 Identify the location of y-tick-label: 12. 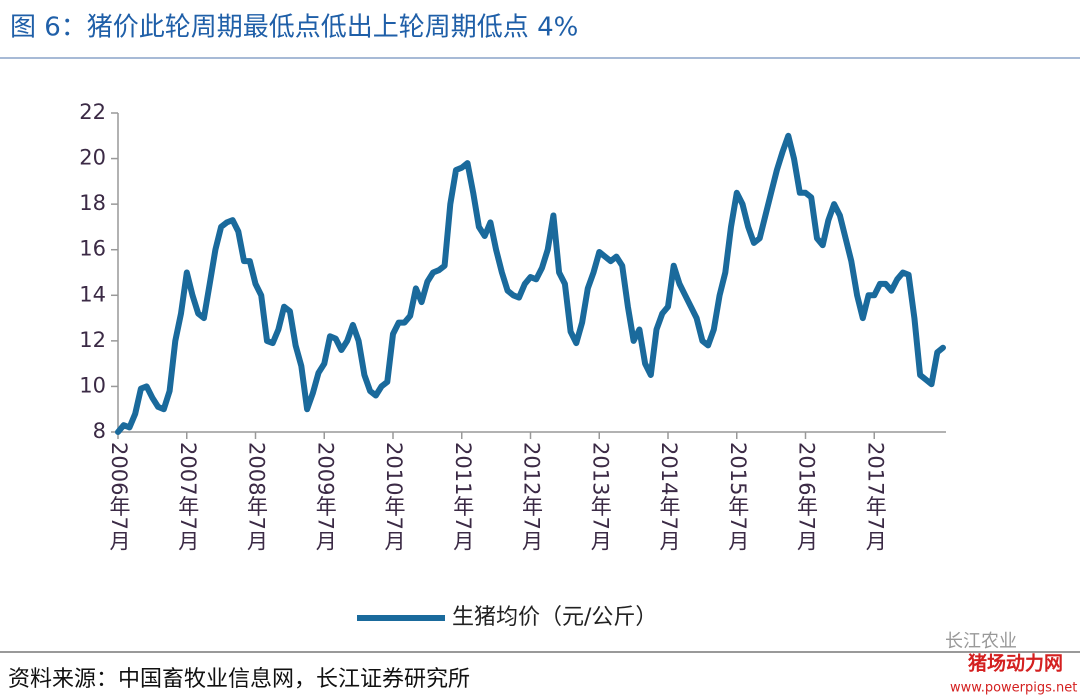
(92, 340).